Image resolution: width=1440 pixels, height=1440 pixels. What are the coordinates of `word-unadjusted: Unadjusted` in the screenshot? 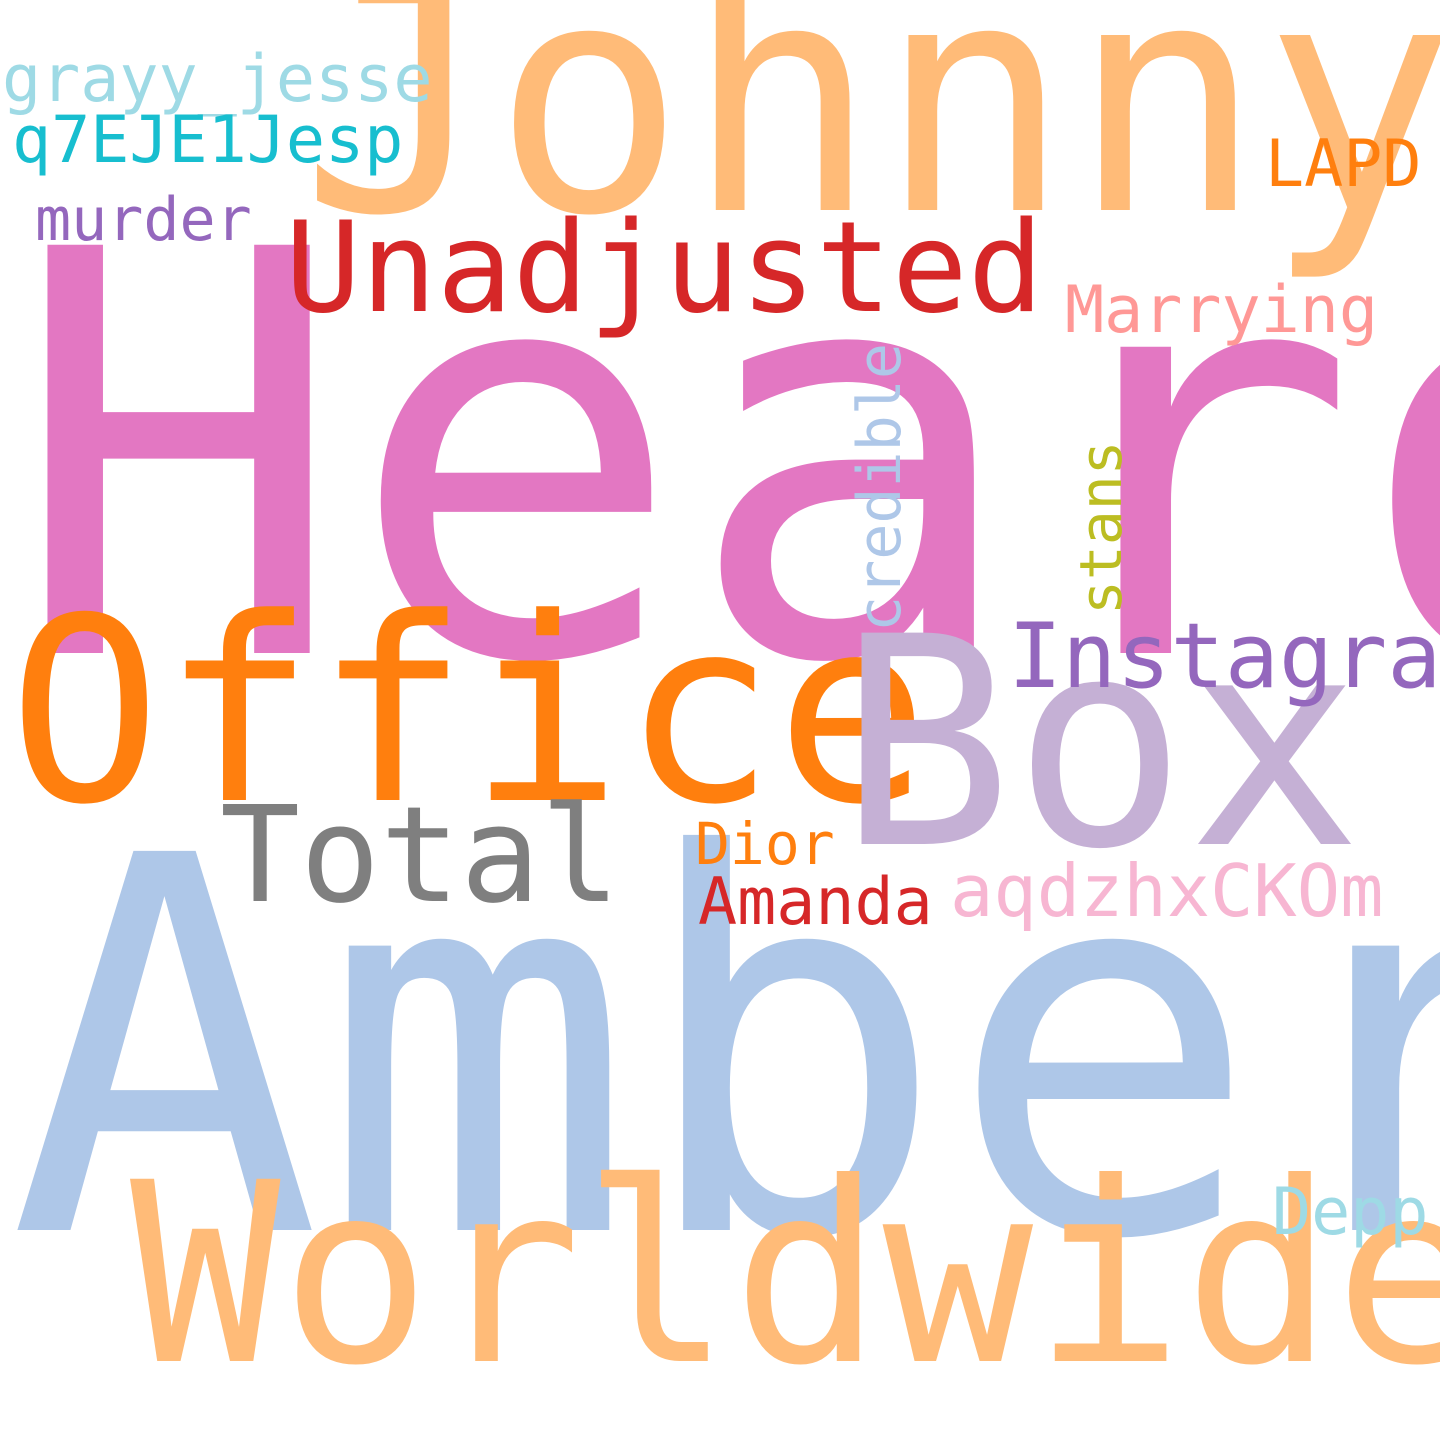 It's located at (664, 267).